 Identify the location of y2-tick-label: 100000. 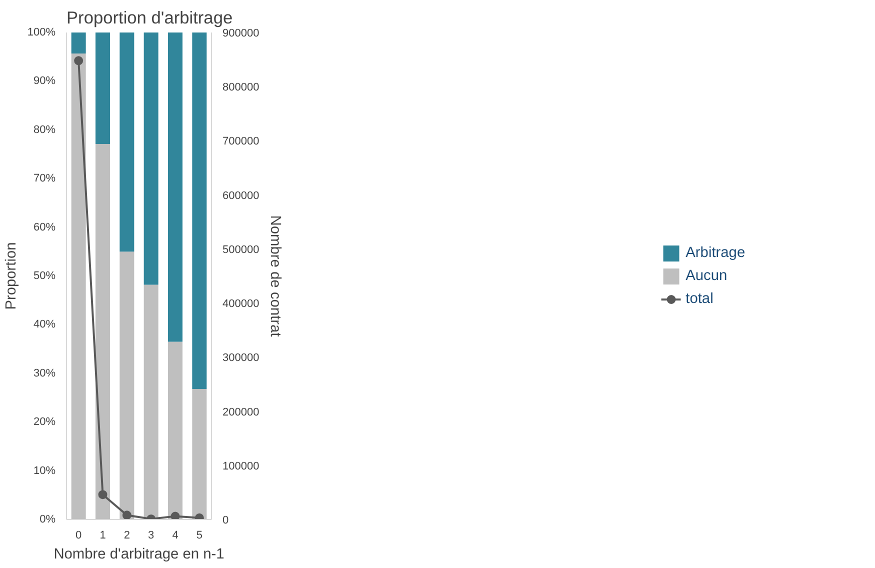
(241, 466).